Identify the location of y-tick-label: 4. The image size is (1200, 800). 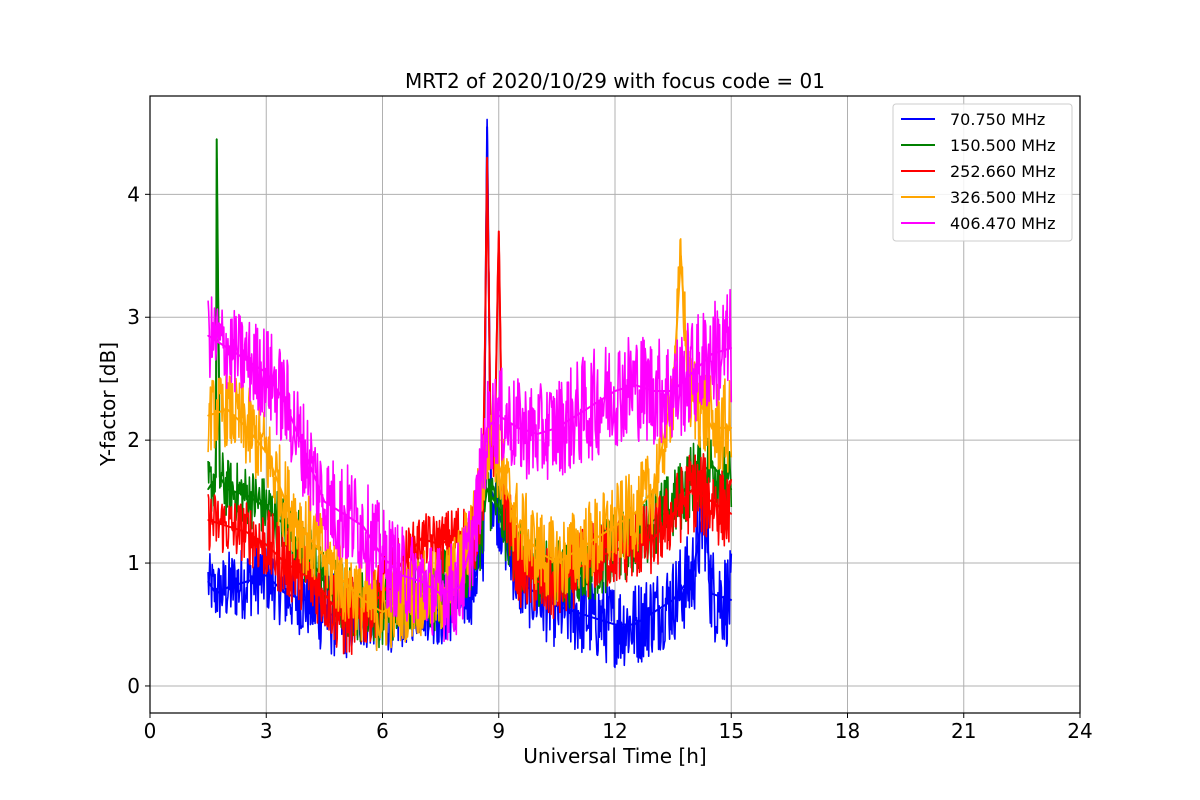
(133, 194).